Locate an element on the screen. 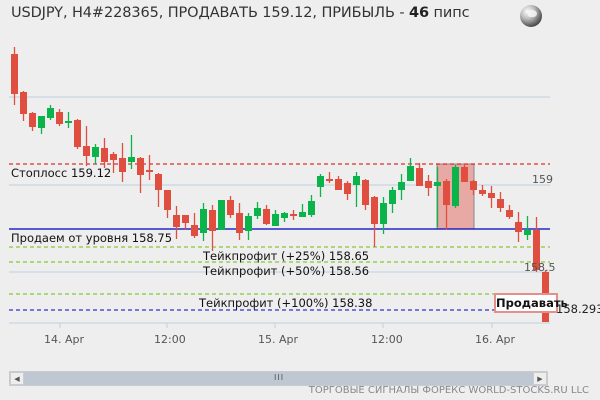 The height and width of the screenshot is (400, 600). sell-button: Продавать is located at coordinates (531, 303).